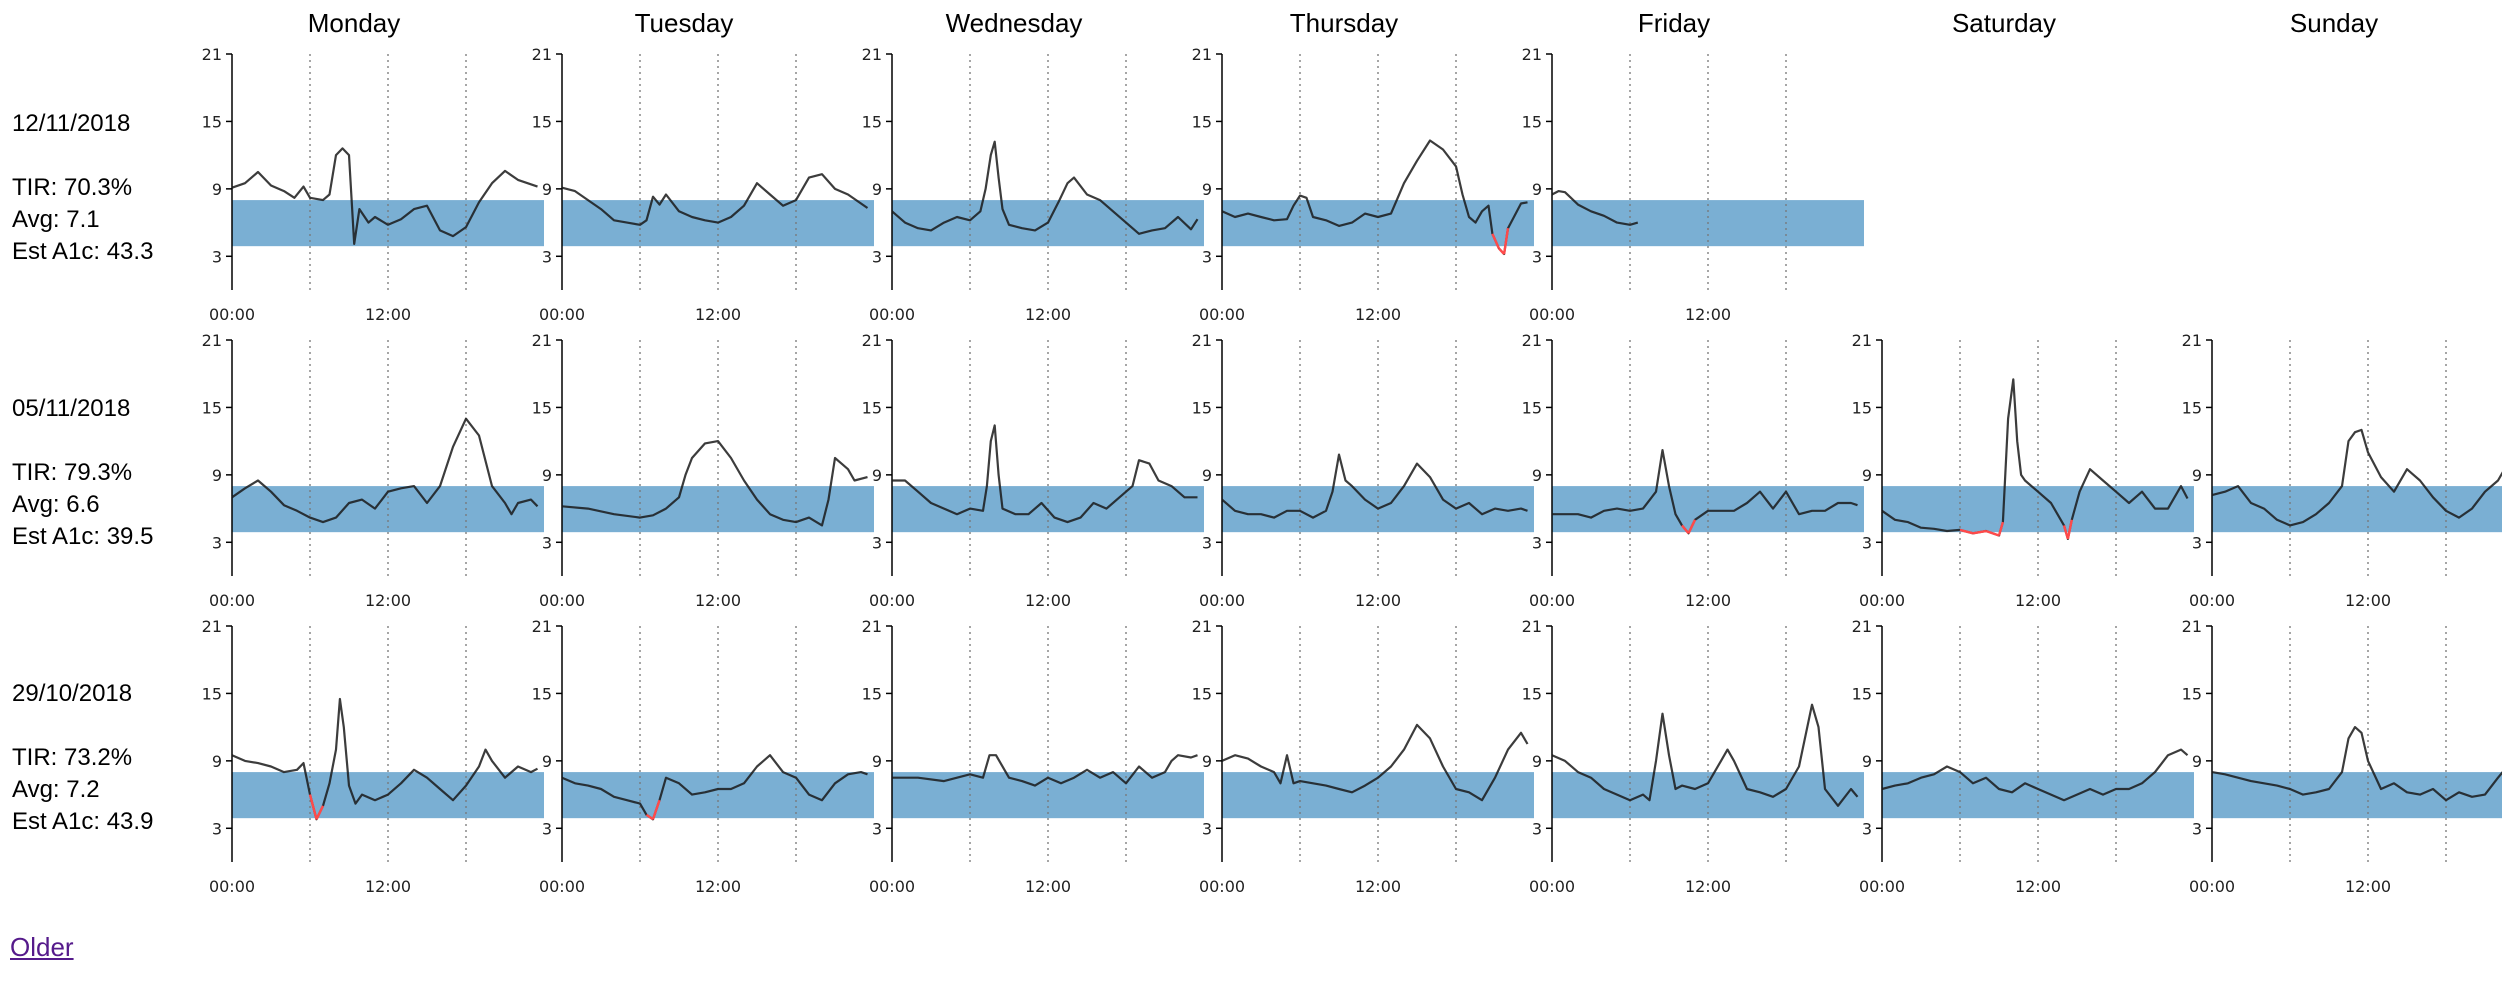  I want to click on day-header-thursday: Thursday, so click(1344, 23).